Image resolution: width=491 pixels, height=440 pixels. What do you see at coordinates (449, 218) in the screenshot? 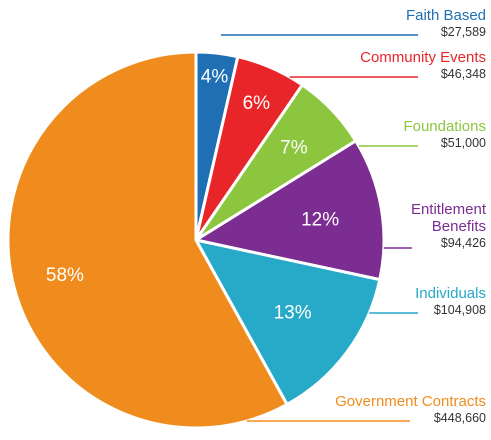
I see `category-label-entitlement-benefits: Entitlement Benefits` at bounding box center [449, 218].